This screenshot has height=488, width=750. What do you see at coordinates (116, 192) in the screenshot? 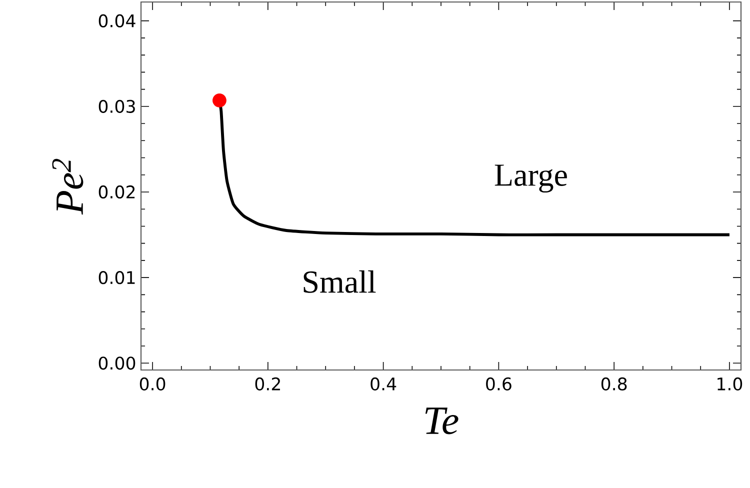
I see `y-tick-label: 0.02` at bounding box center [116, 192].